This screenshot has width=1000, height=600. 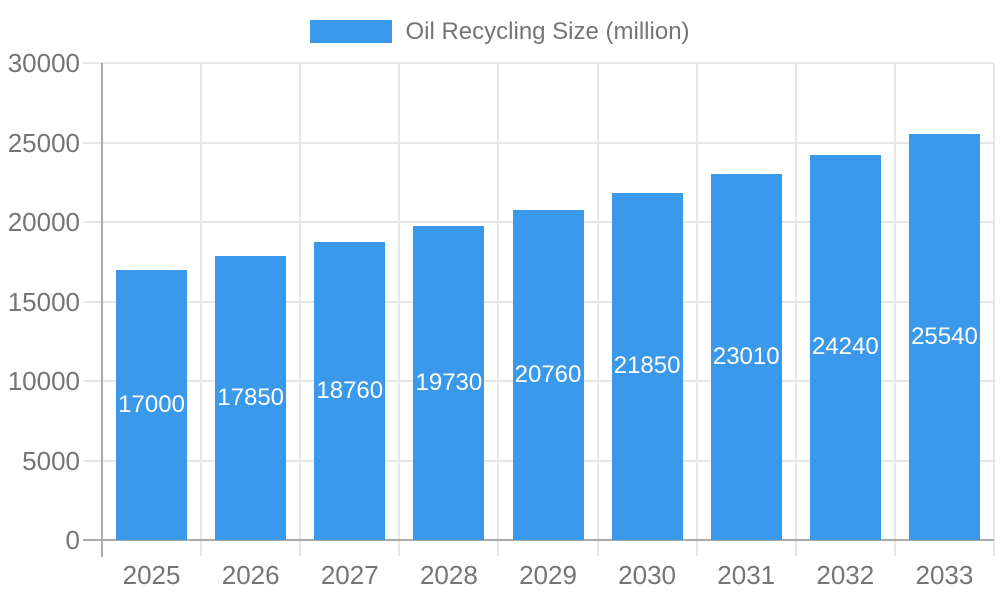 I want to click on legend-label: Oil Recycling Size (million), so click(x=547, y=31).